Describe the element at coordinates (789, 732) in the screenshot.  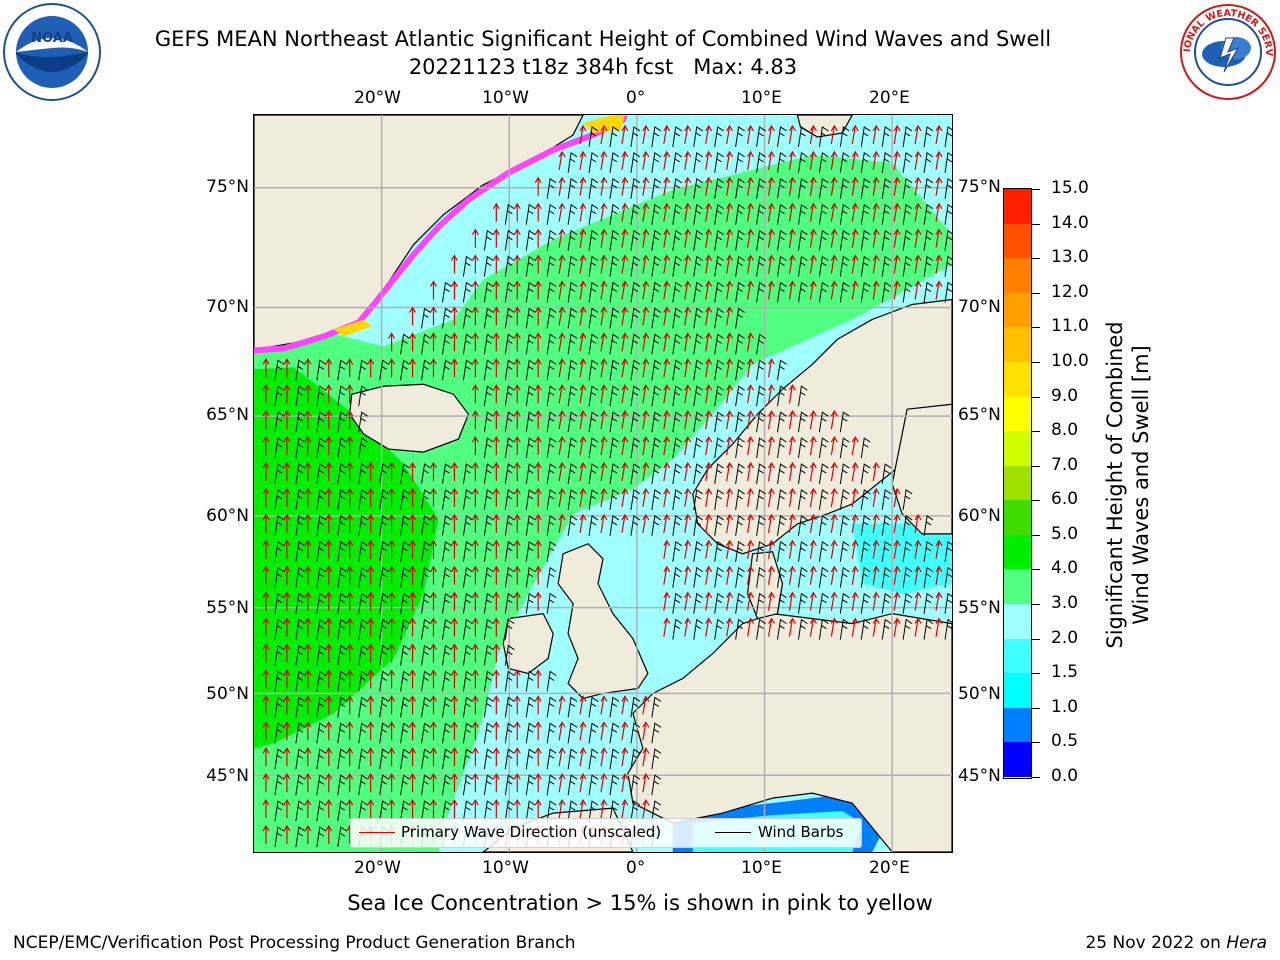
I see `land-continental-europe` at that location.